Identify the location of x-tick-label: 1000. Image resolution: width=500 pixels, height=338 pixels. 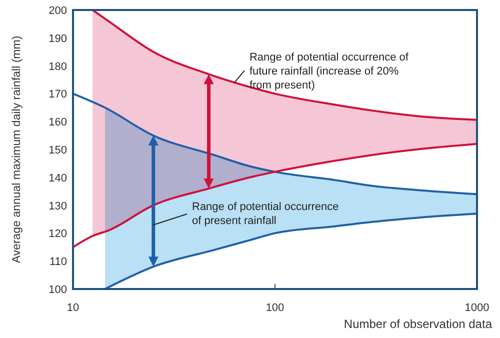
(477, 308).